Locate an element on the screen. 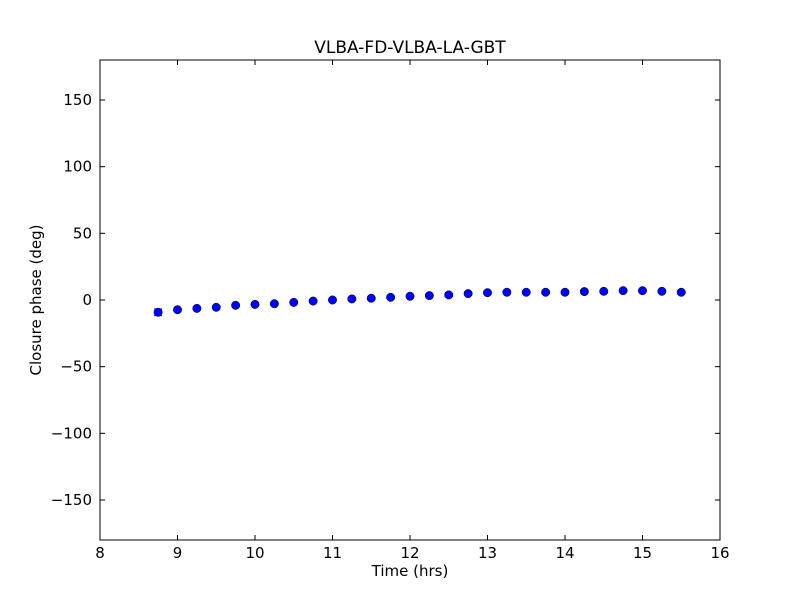 The height and width of the screenshot is (604, 800). data-points is located at coordinates (419, 301).